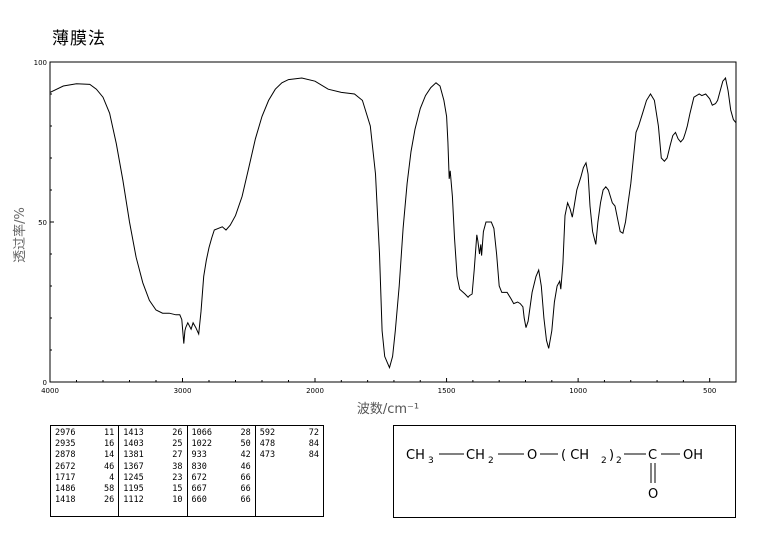  What do you see at coordinates (84, 500) in the screenshot?
I see `peak-row: 1418 26` at bounding box center [84, 500].